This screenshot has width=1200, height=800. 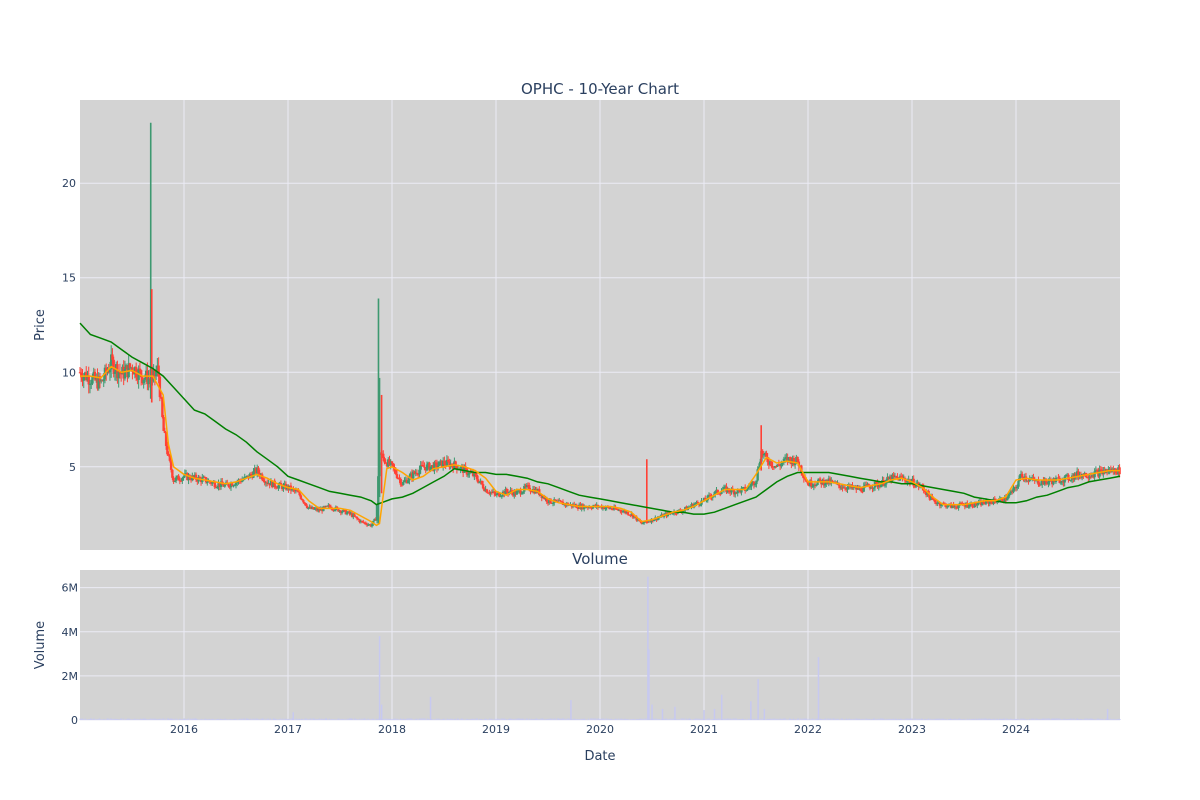 I want to click on volume-y-tick-label: 2M, so click(x=70, y=676).